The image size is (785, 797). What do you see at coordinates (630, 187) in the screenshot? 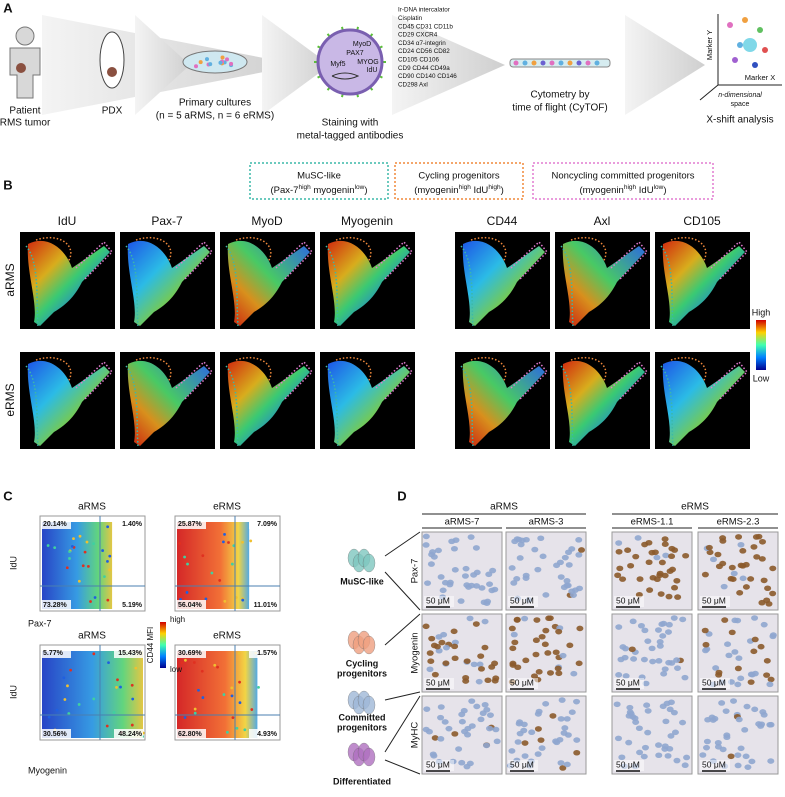
I see `detail-part: high` at bounding box center [630, 187].